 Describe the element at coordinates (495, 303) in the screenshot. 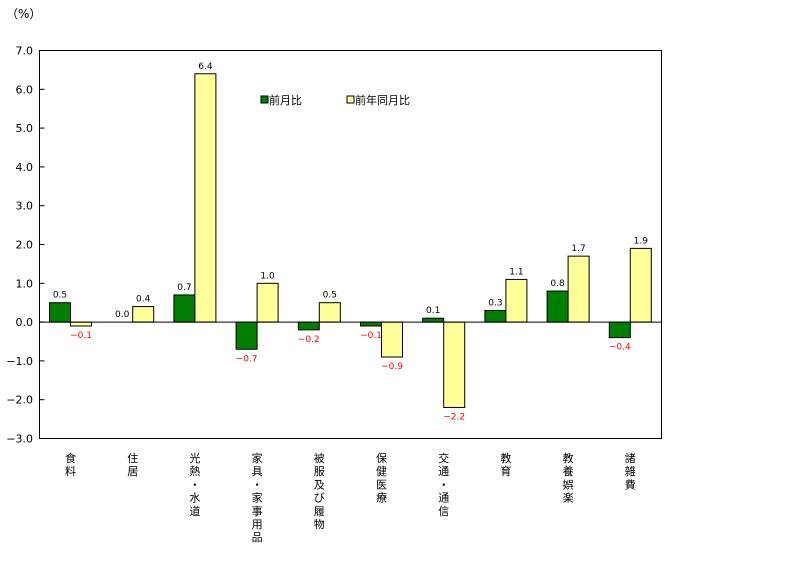

I see `value-label: 0.3` at that location.